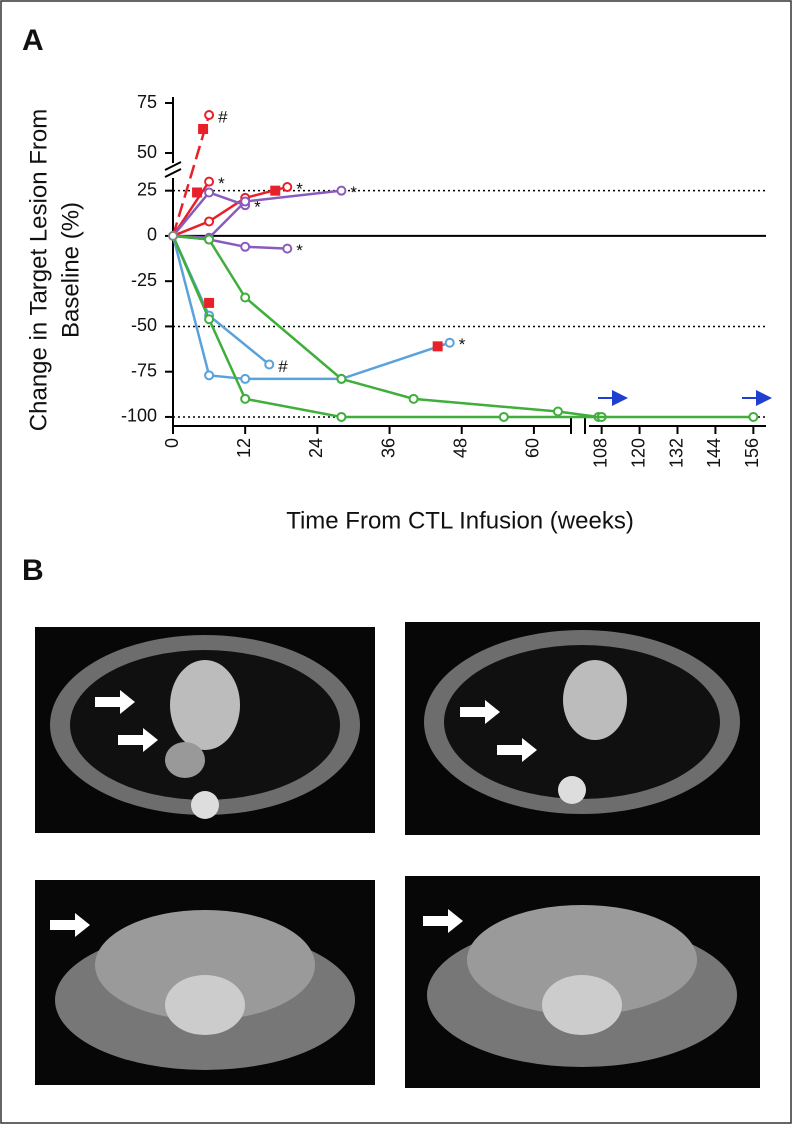 Image resolution: width=793 pixels, height=1130 pixels. I want to click on y-tick-label: 75, so click(147, 102).